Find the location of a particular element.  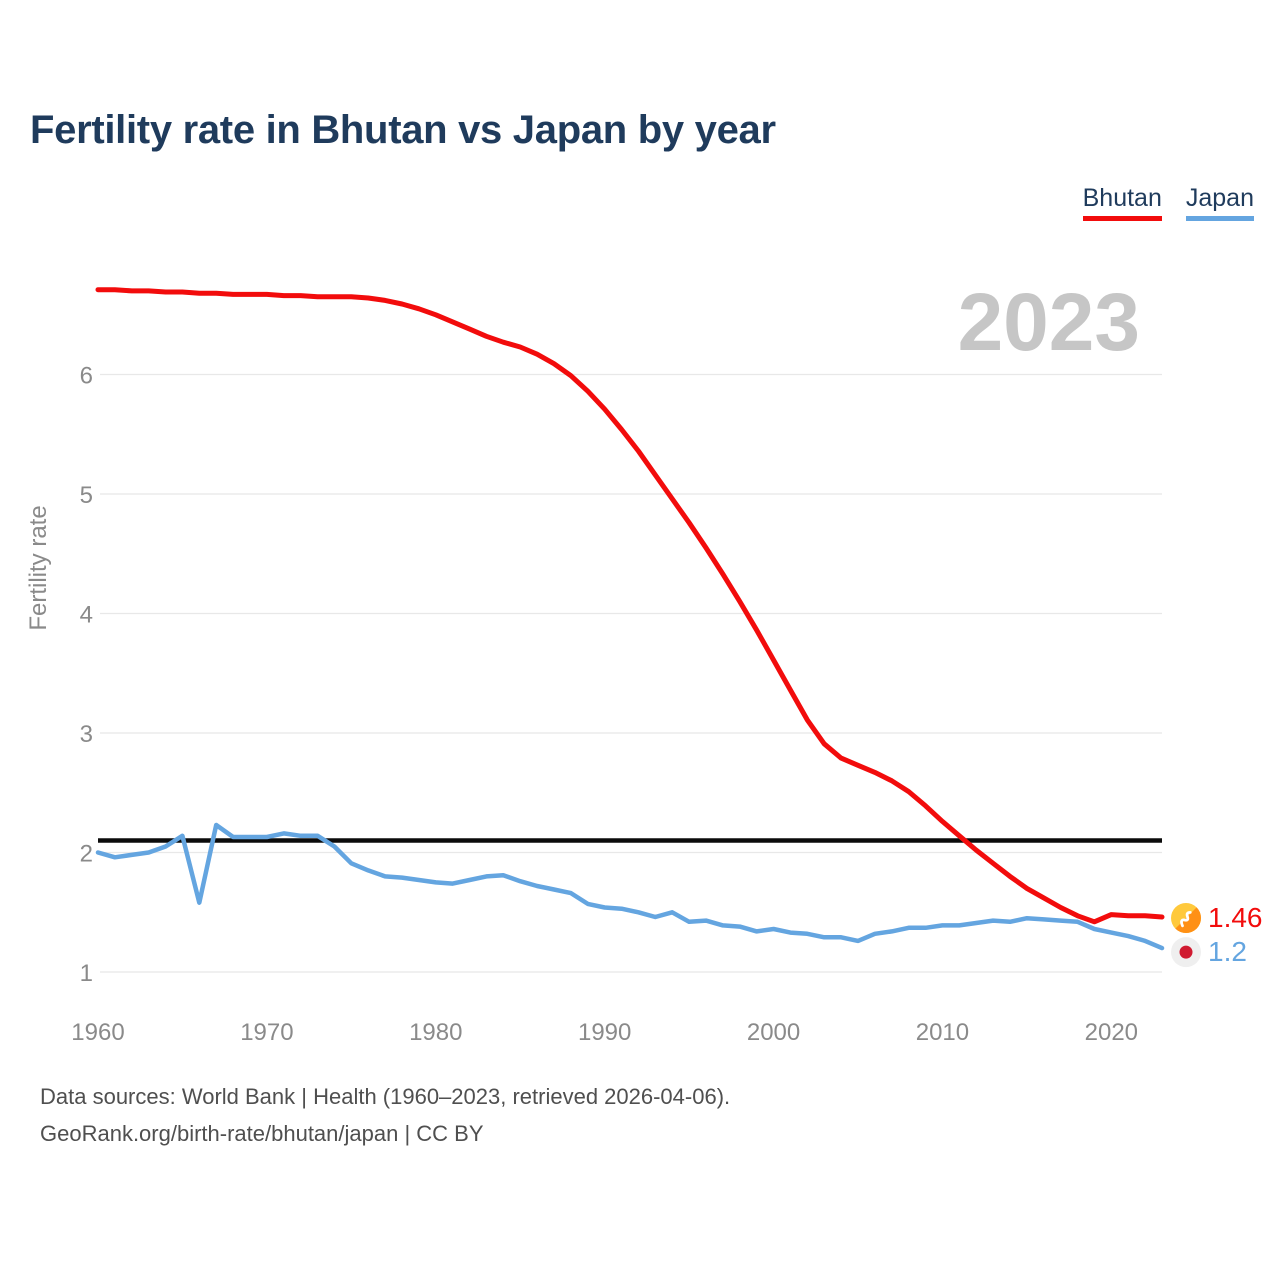

year-watermark: 2023 is located at coordinates (1049, 322).